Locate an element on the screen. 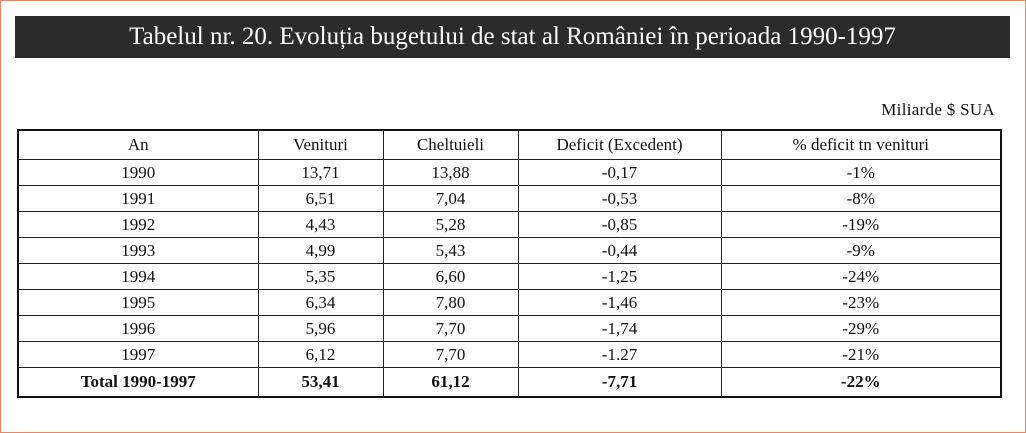 The height and width of the screenshot is (433, 1026). cell-venituri: 5,35 is located at coordinates (320, 276).